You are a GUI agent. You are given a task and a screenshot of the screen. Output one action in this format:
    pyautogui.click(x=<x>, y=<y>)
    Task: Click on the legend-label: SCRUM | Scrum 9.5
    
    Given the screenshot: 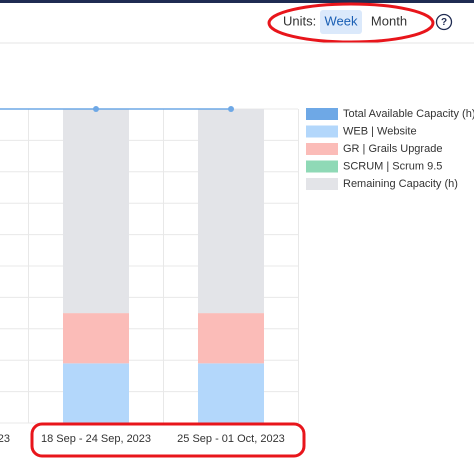 What is the action you would take?
    pyautogui.click(x=392, y=166)
    